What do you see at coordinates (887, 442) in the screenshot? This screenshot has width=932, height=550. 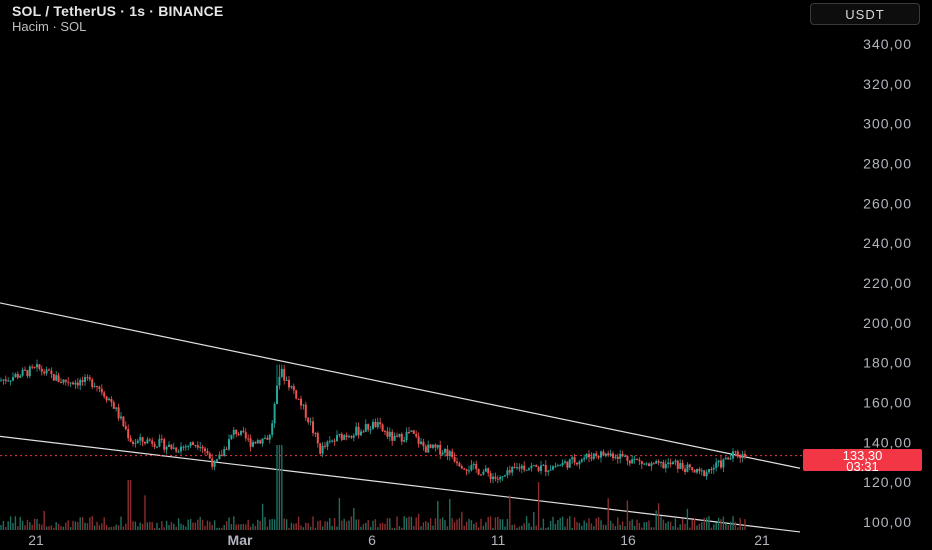 I see `price-axis-label: 140,00` at bounding box center [887, 442].